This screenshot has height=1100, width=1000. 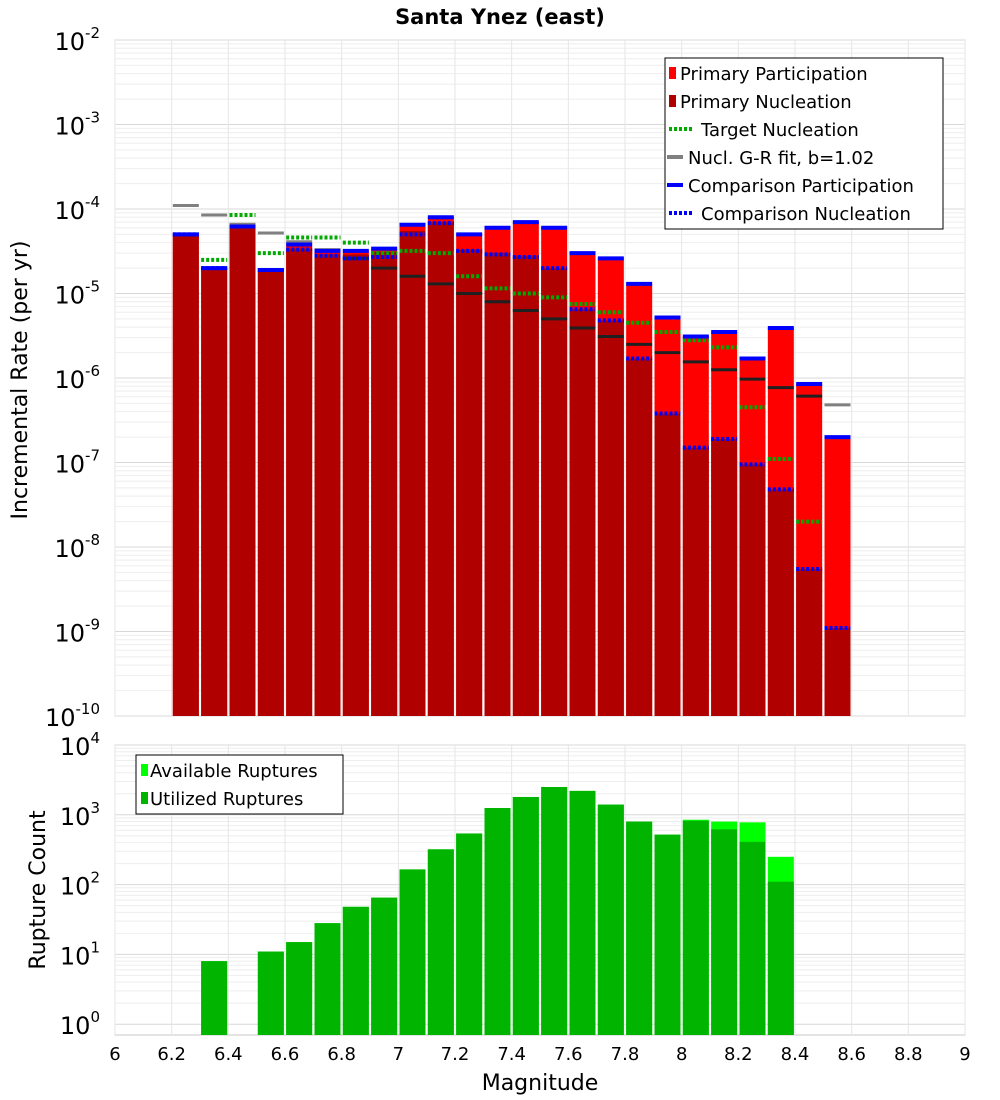 I want to click on x-tick-label: 6, so click(x=114, y=1054).